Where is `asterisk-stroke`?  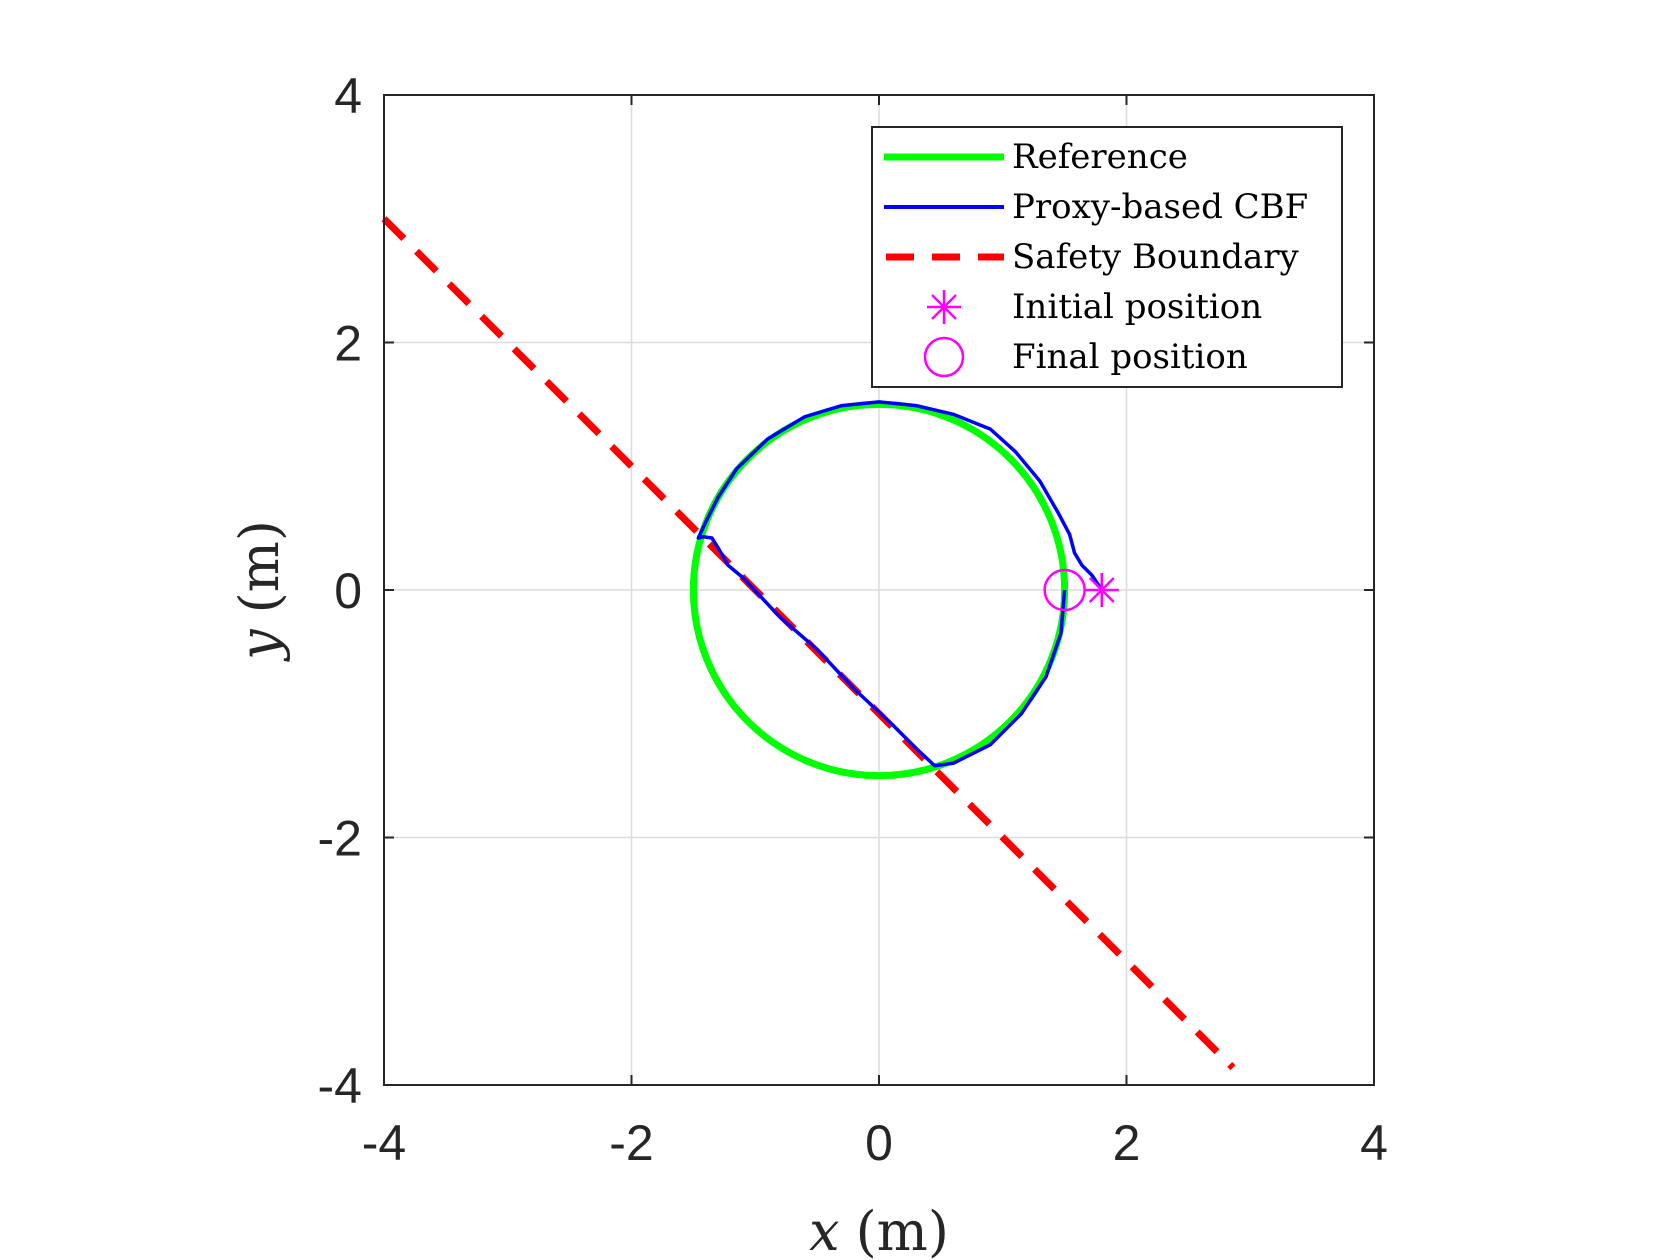 asterisk-stroke is located at coordinates (1101, 590).